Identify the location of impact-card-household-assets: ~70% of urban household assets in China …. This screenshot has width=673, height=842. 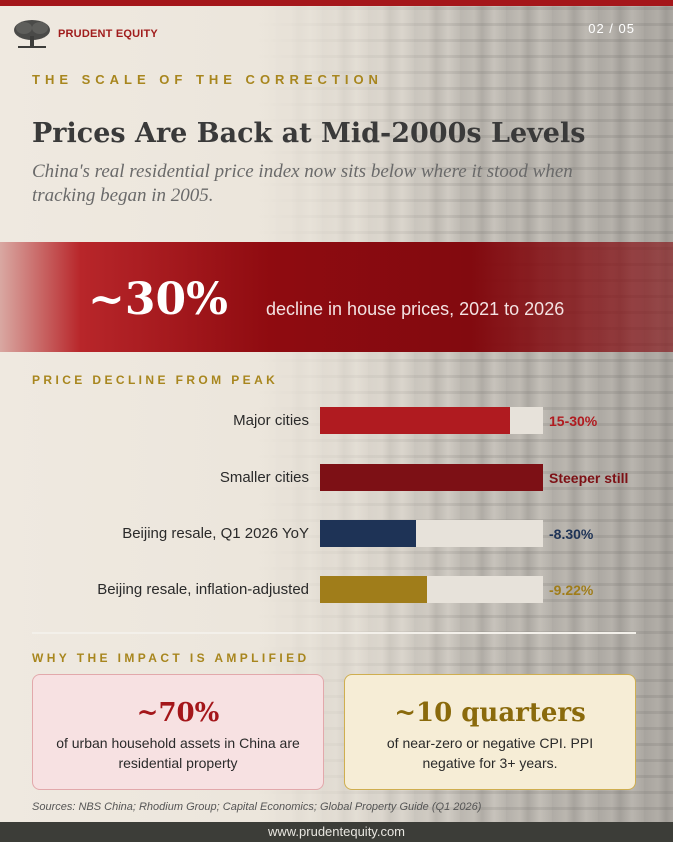
(178, 732).